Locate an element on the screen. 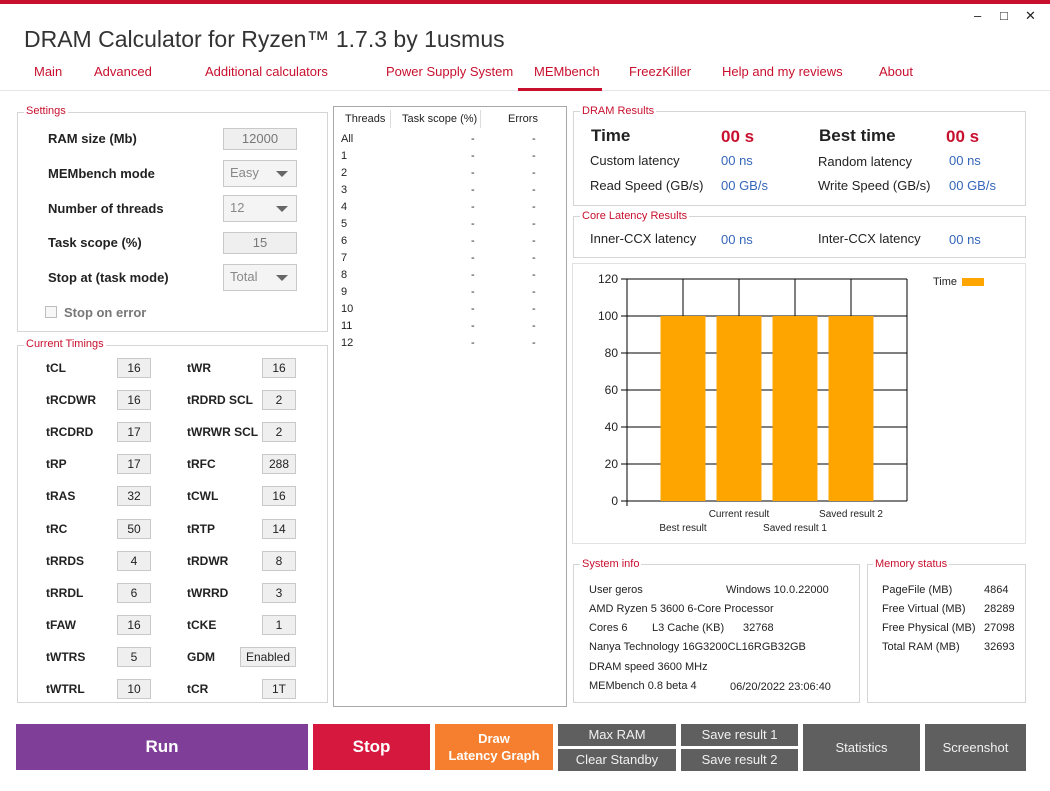 This screenshot has height=791, width=1050. read-speed-label: Read Speed (GB/s) is located at coordinates (647, 185).